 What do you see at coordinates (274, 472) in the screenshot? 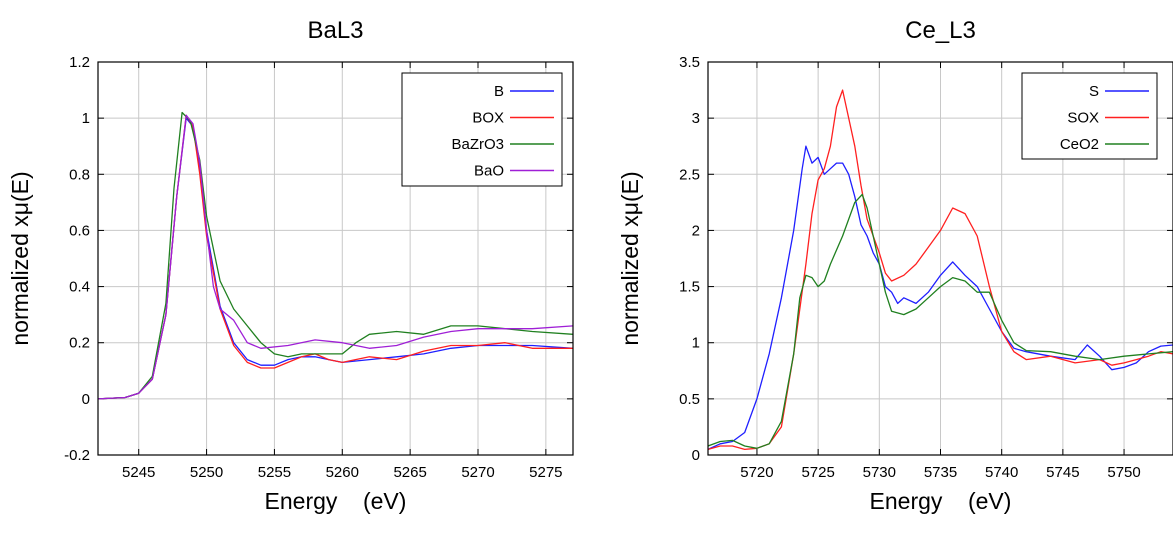
I see `x-tick-label: 5255` at bounding box center [274, 472].